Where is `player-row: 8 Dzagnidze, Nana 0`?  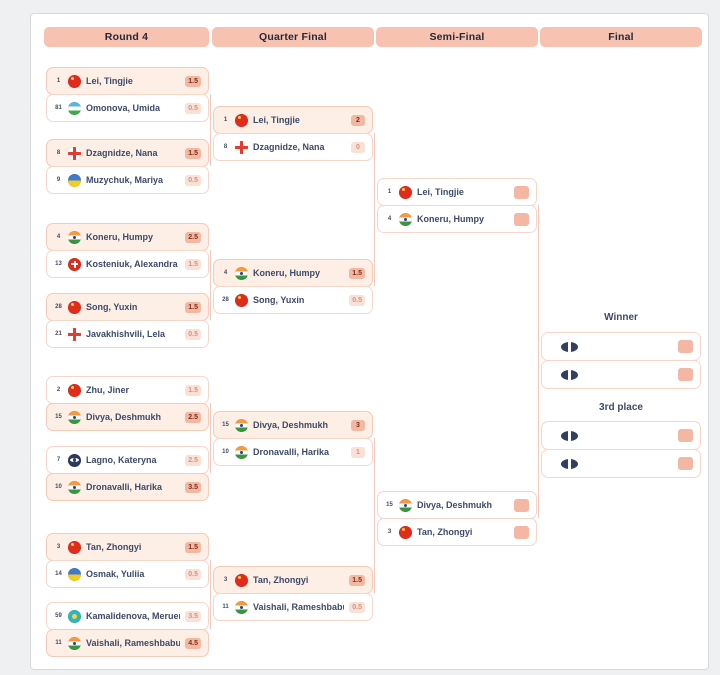
player-row: 8 Dzagnidze, Nana 0 is located at coordinates (293, 147).